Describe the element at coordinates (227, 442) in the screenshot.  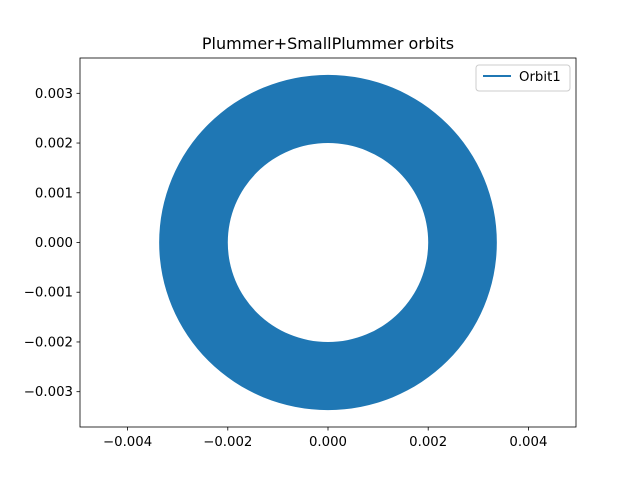
I see `x-tick-label: −0.002` at that location.